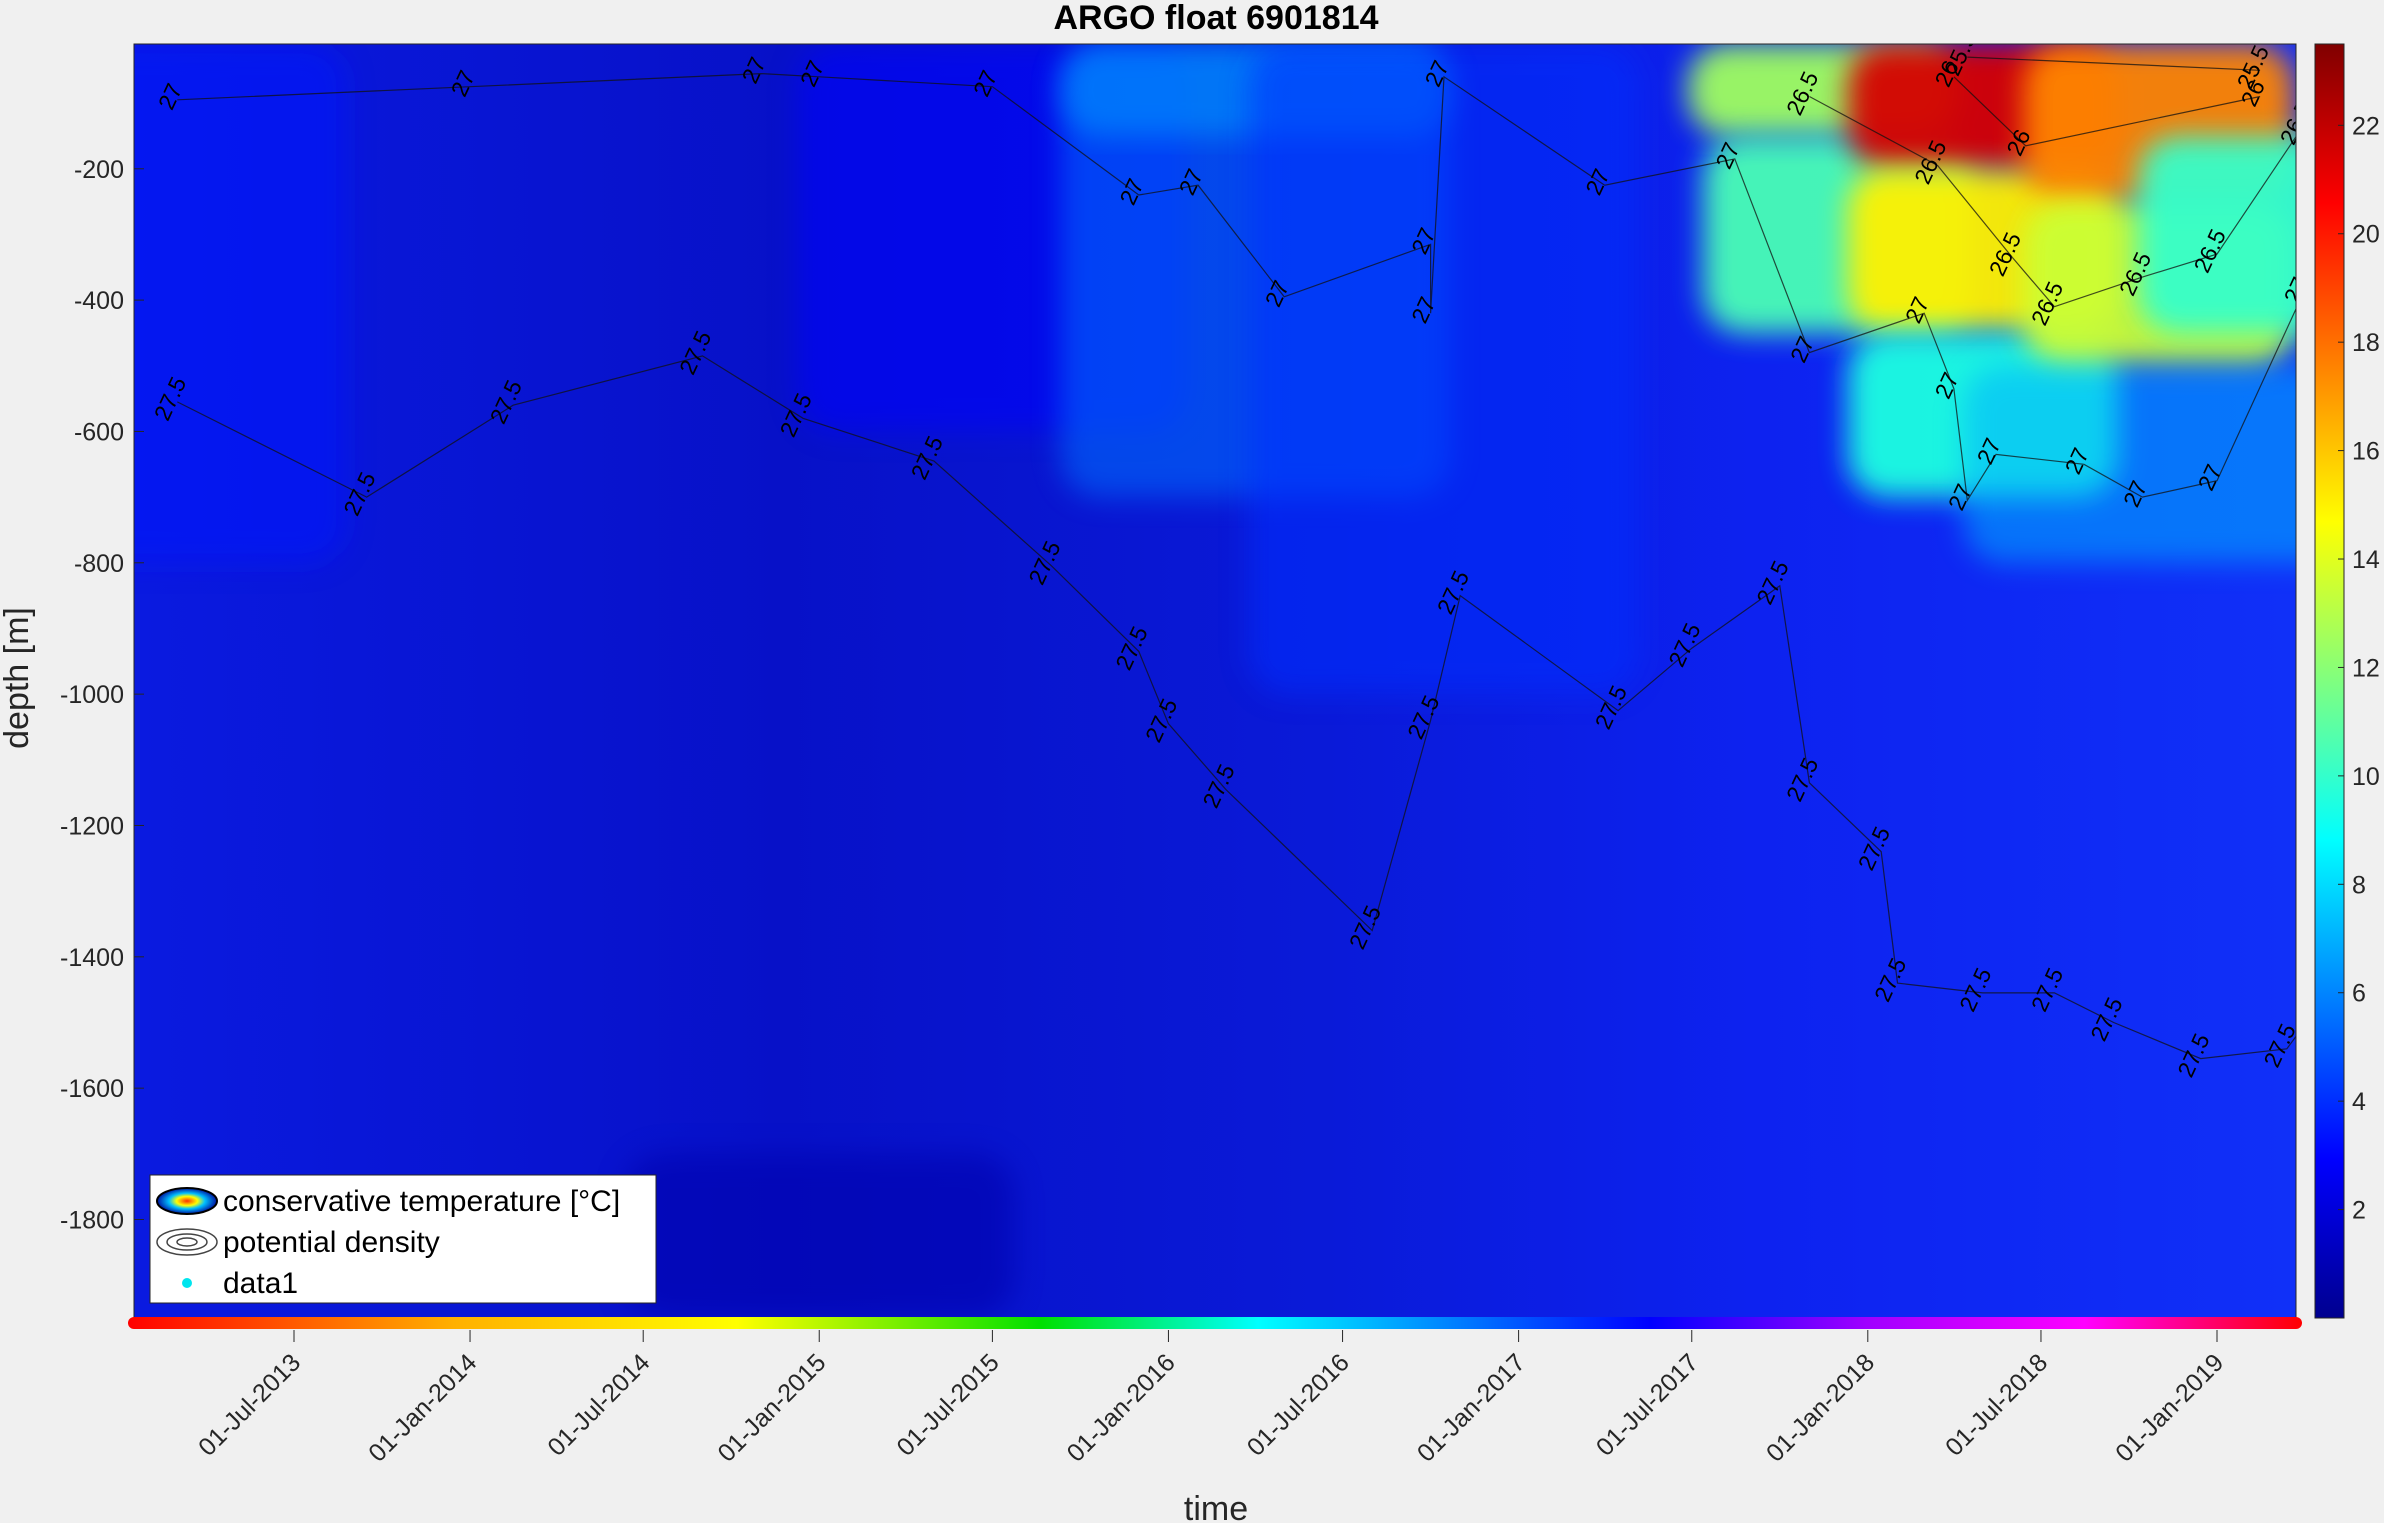  Describe the element at coordinates (99, 170) in the screenshot. I see `y-tick-label: -200` at that location.